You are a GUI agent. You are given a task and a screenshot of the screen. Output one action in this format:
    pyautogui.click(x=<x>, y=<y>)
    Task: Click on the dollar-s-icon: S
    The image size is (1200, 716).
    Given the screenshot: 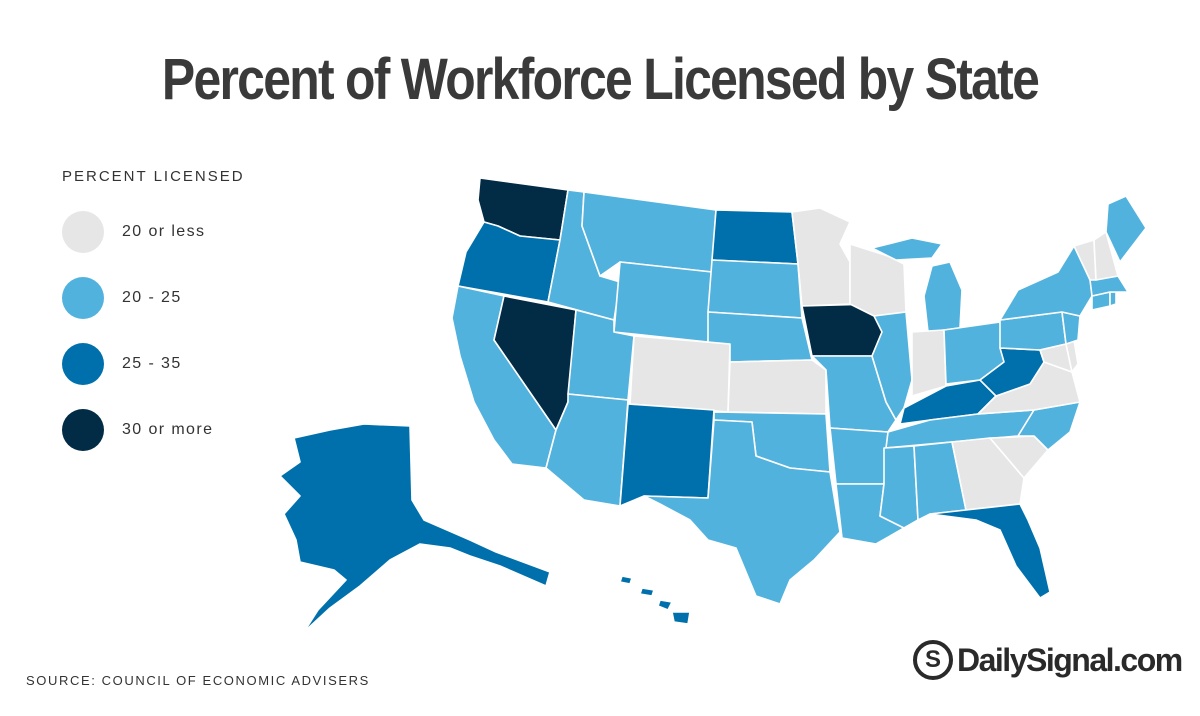 What is the action you would take?
    pyautogui.click(x=933, y=660)
    